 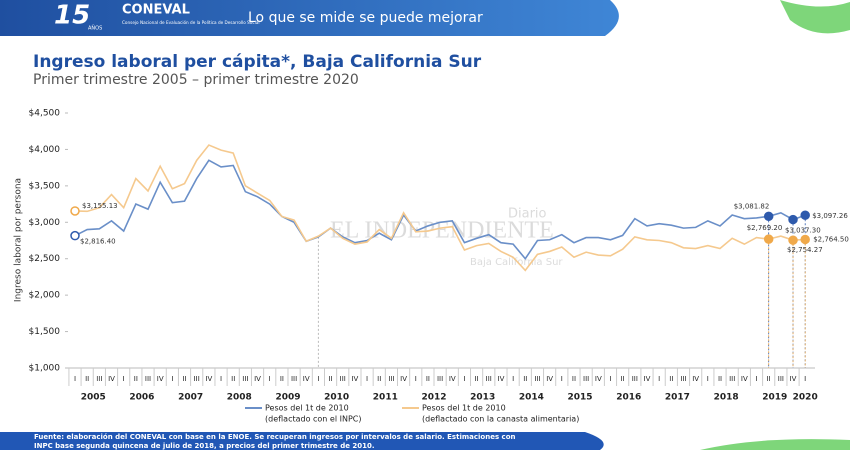 What do you see at coordinates (45, 150) in the screenshot?
I see `y-tick-label: $4,000` at bounding box center [45, 150].